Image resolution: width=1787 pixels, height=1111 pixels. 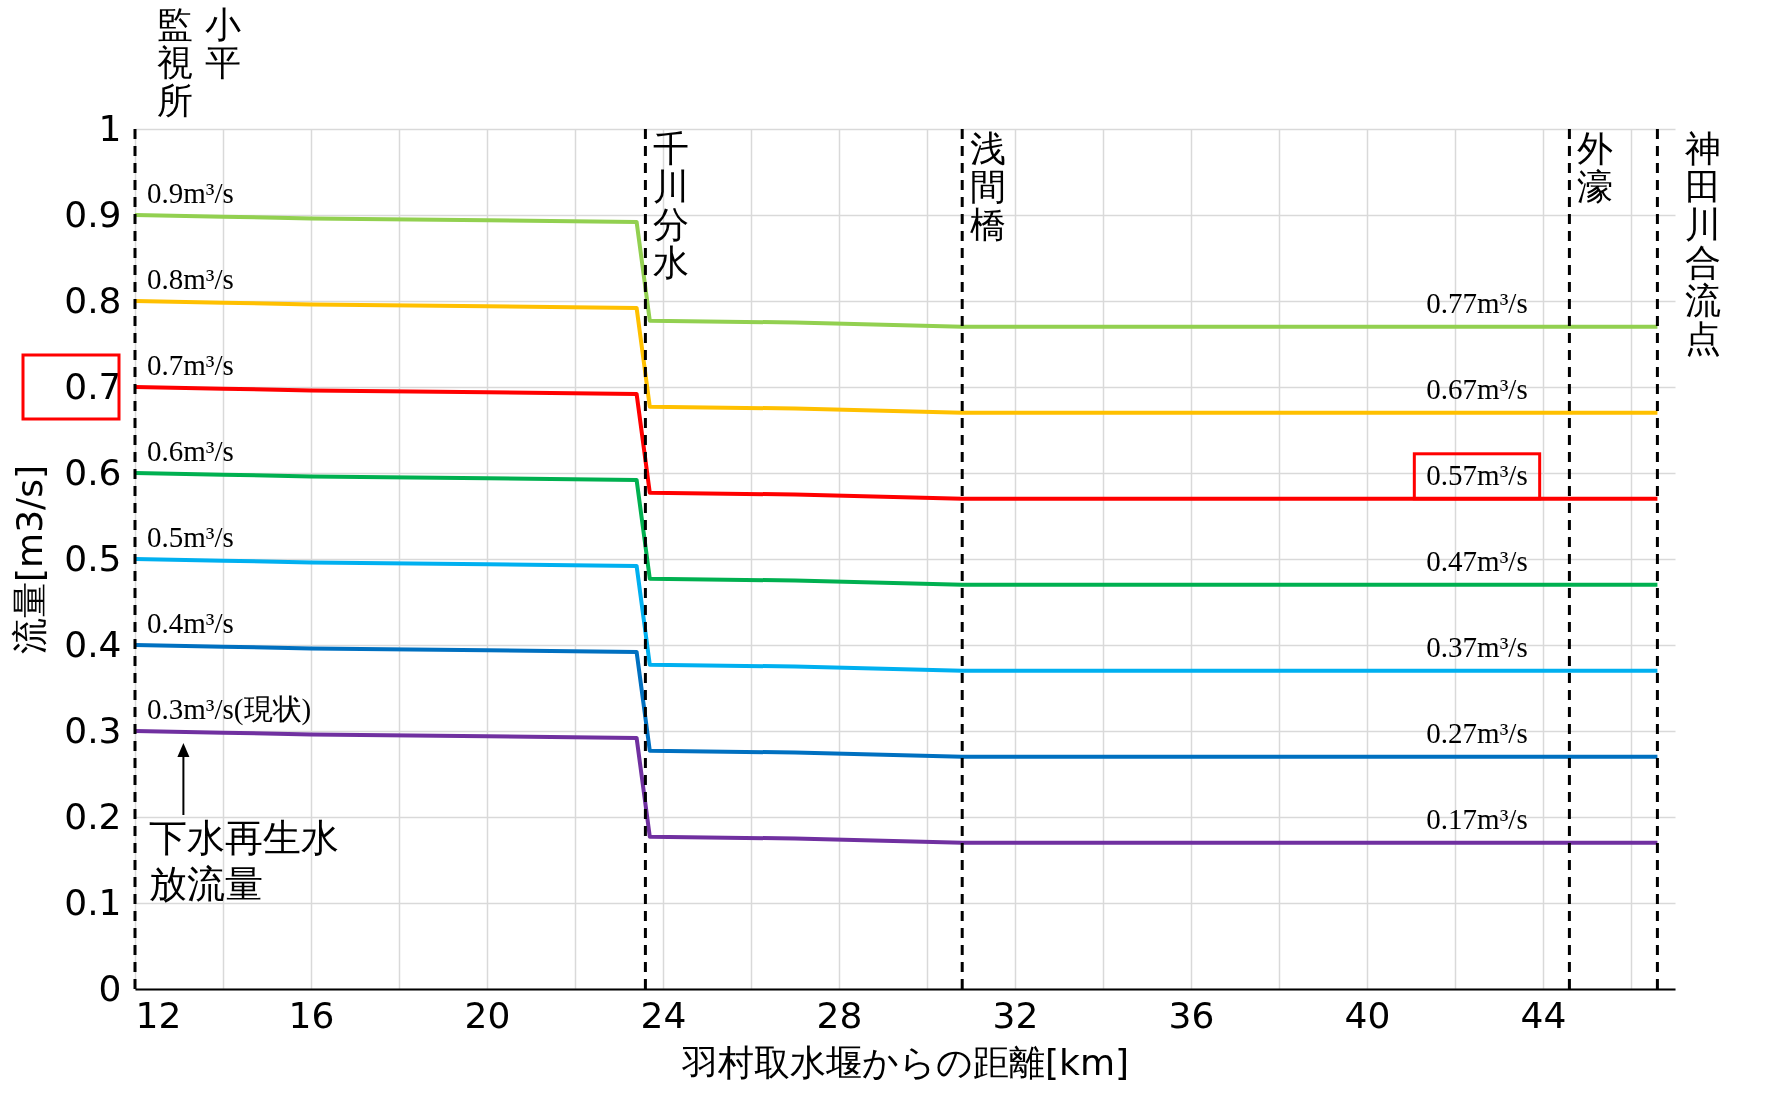 What do you see at coordinates (487, 1015) in the screenshot?
I see `x-tick-label: 20` at bounding box center [487, 1015].